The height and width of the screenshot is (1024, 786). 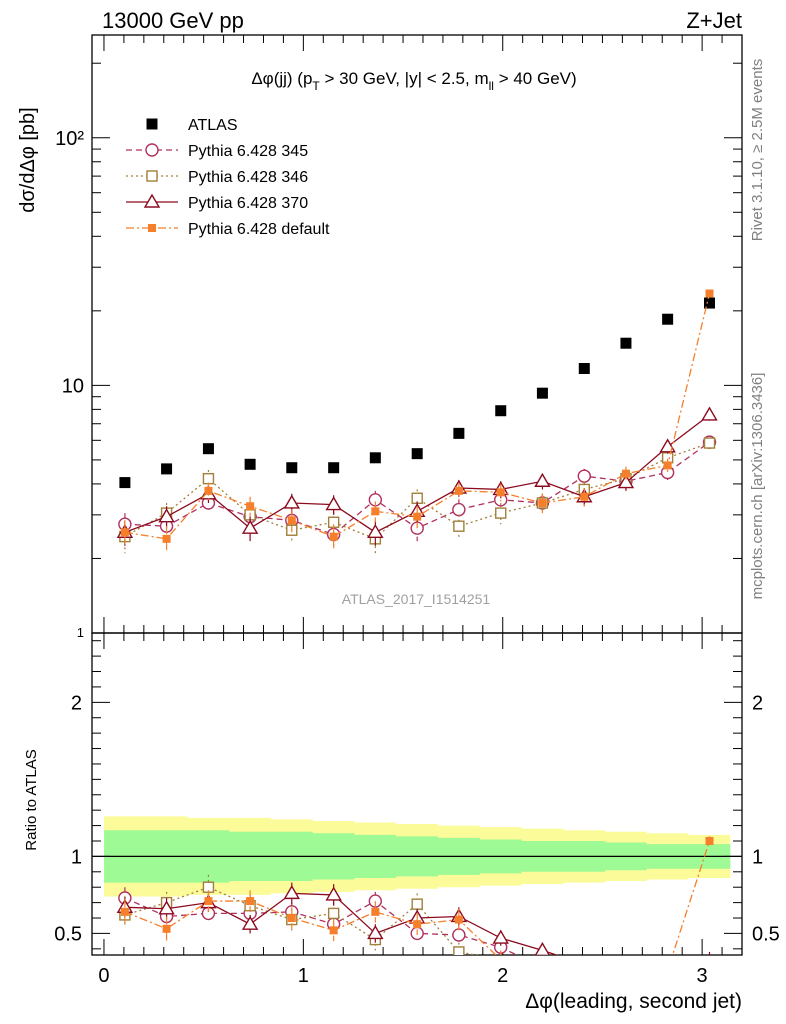 I want to click on header-right: Z+Jet, so click(x=714, y=20).